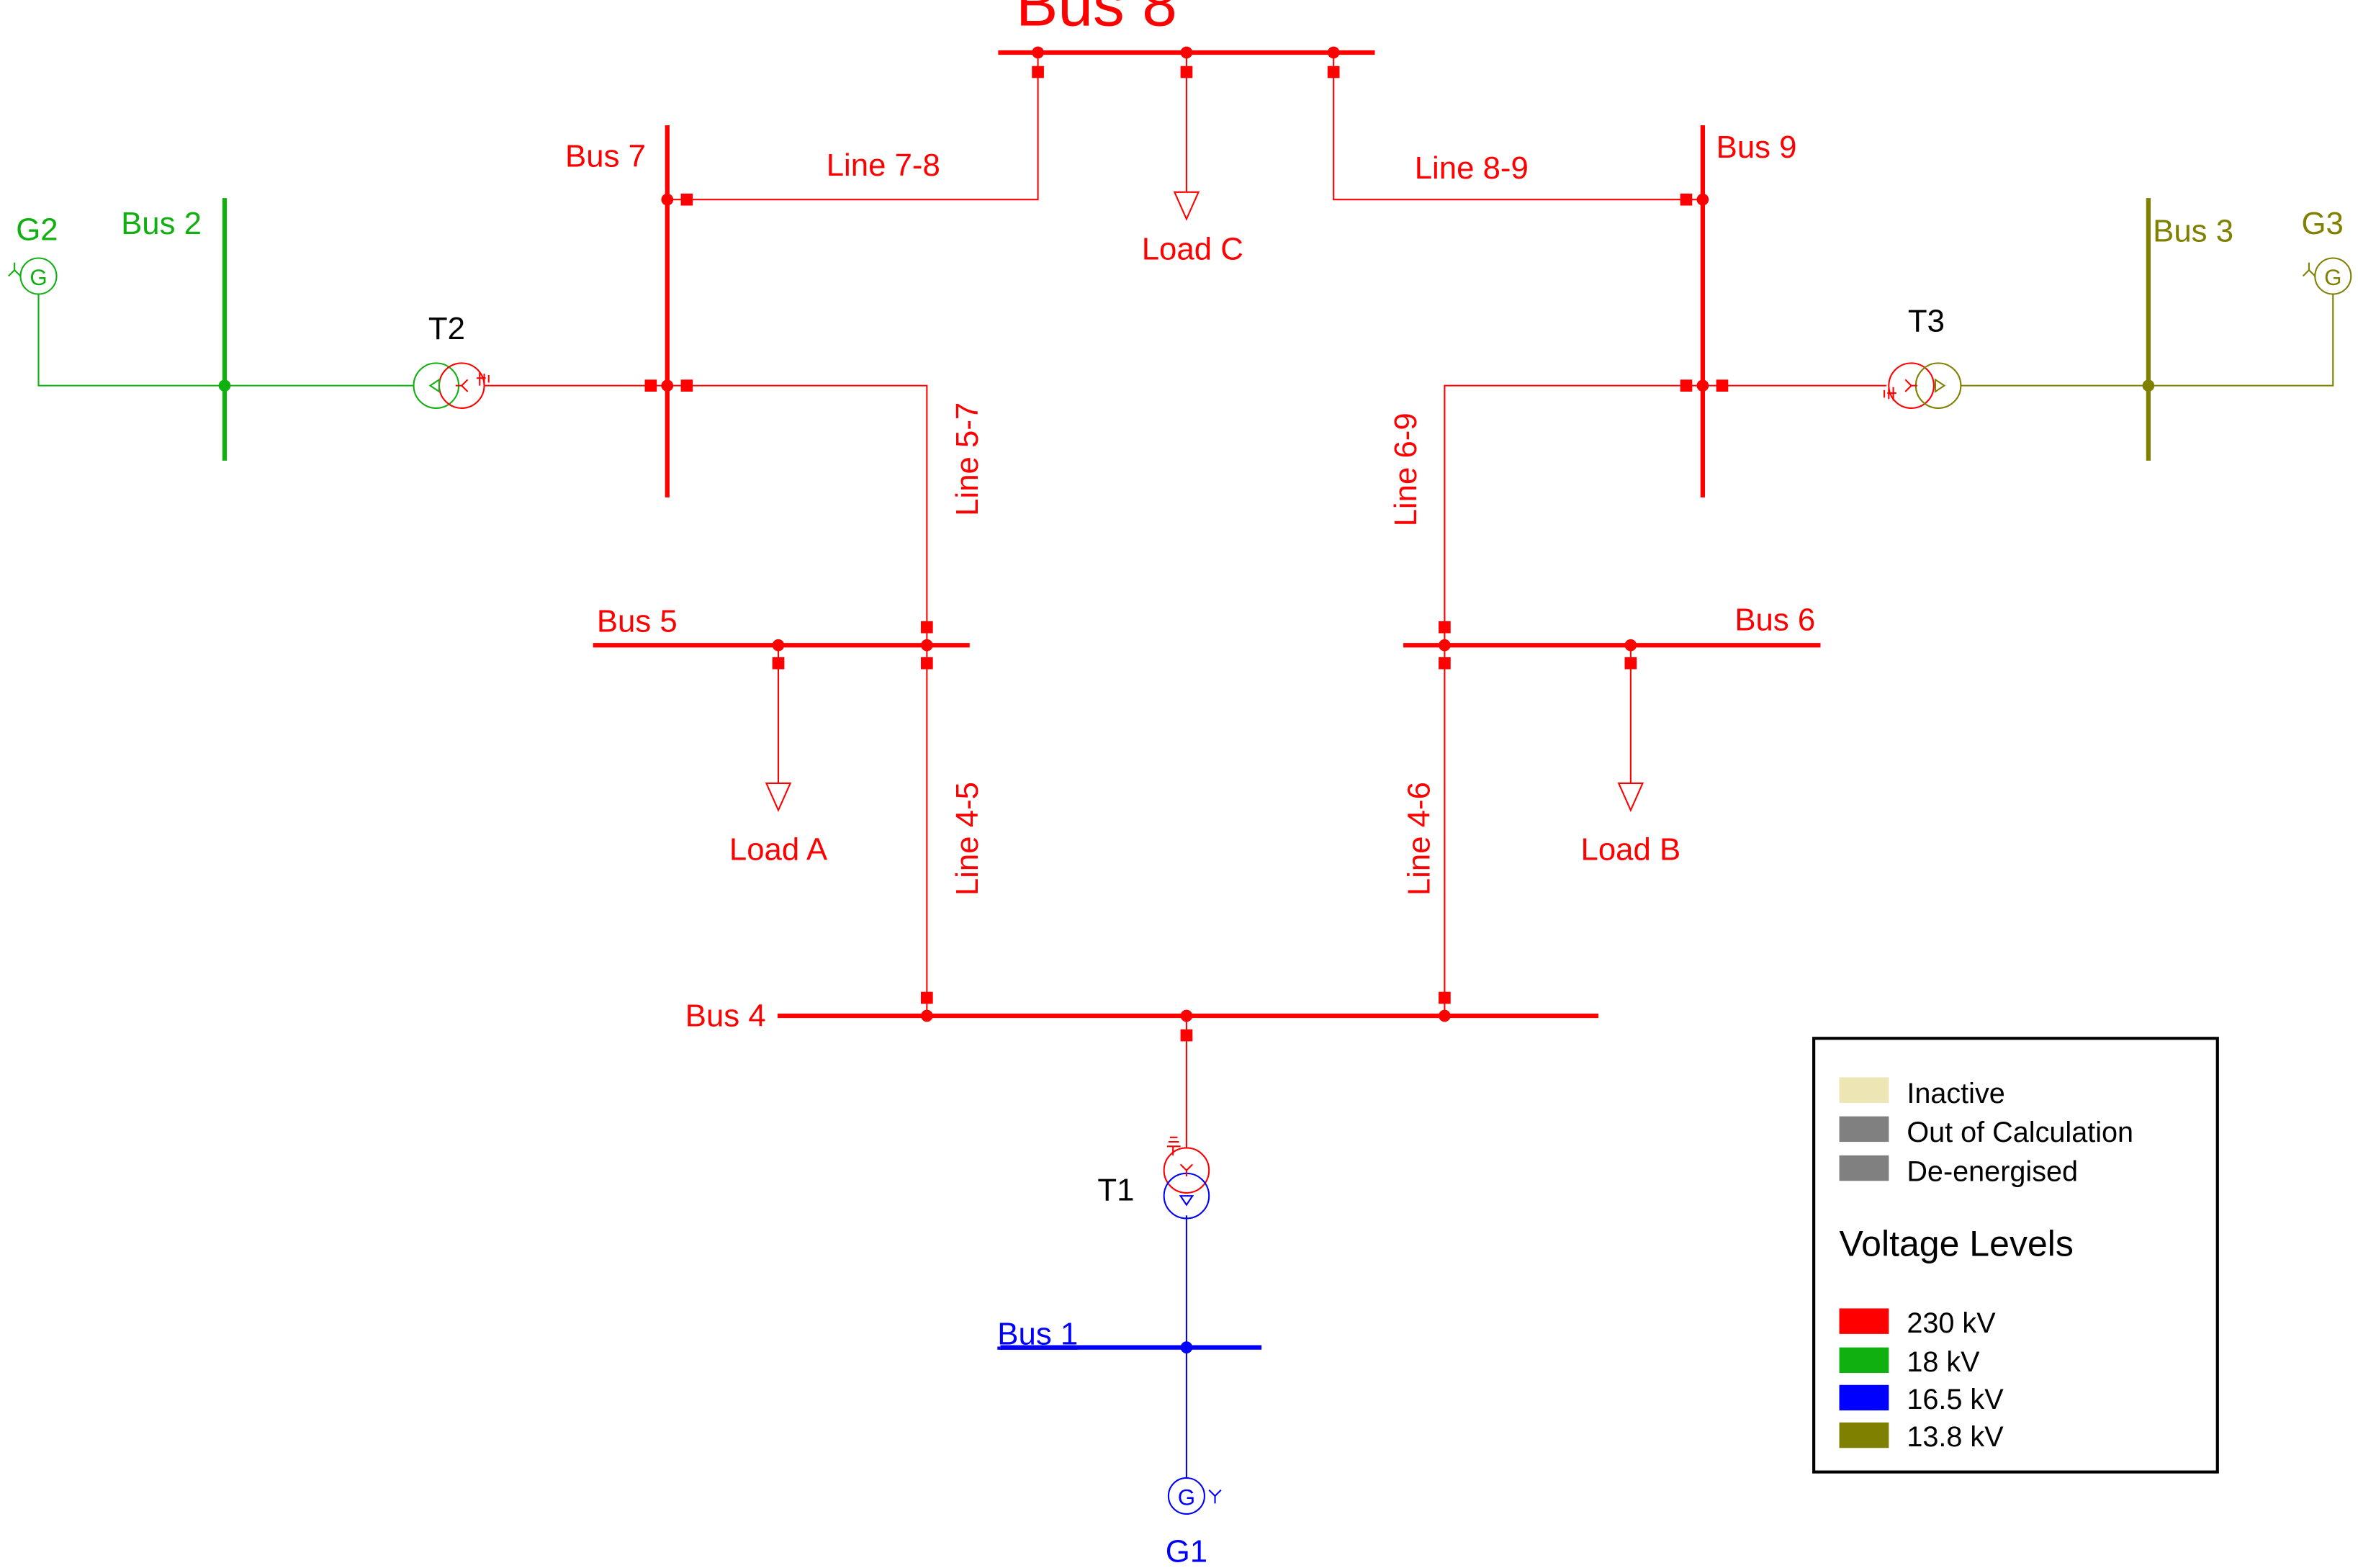  What do you see at coordinates (1864, 1321) in the screenshot?
I see `legend-swatch-230kv` at bounding box center [1864, 1321].